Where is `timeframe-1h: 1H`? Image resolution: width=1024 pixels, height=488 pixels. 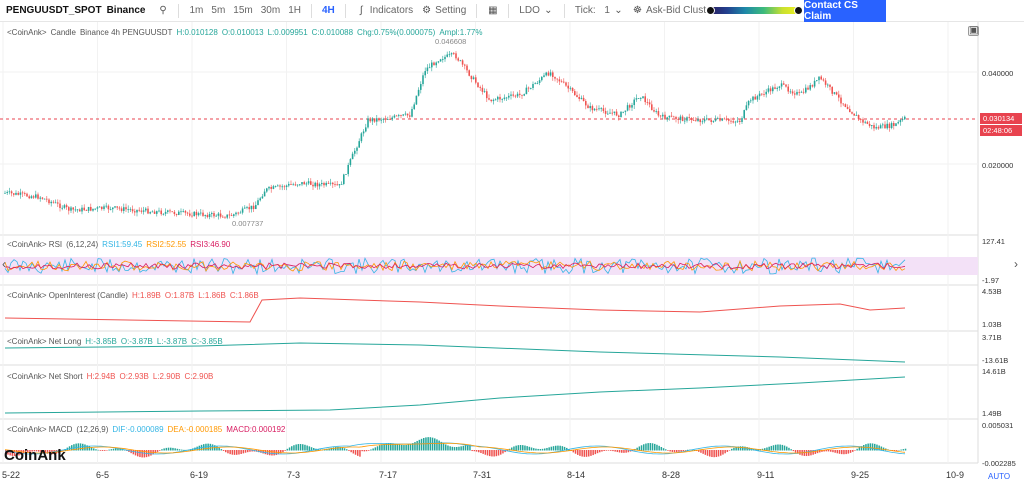
timeframe-1h: 1H is located at coordinates (294, 10).